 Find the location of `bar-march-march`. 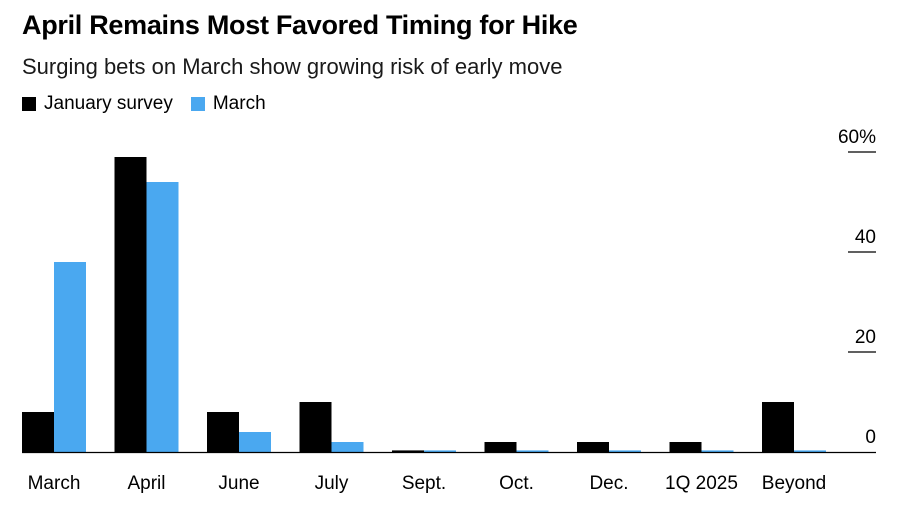

bar-march-march is located at coordinates (70, 357).